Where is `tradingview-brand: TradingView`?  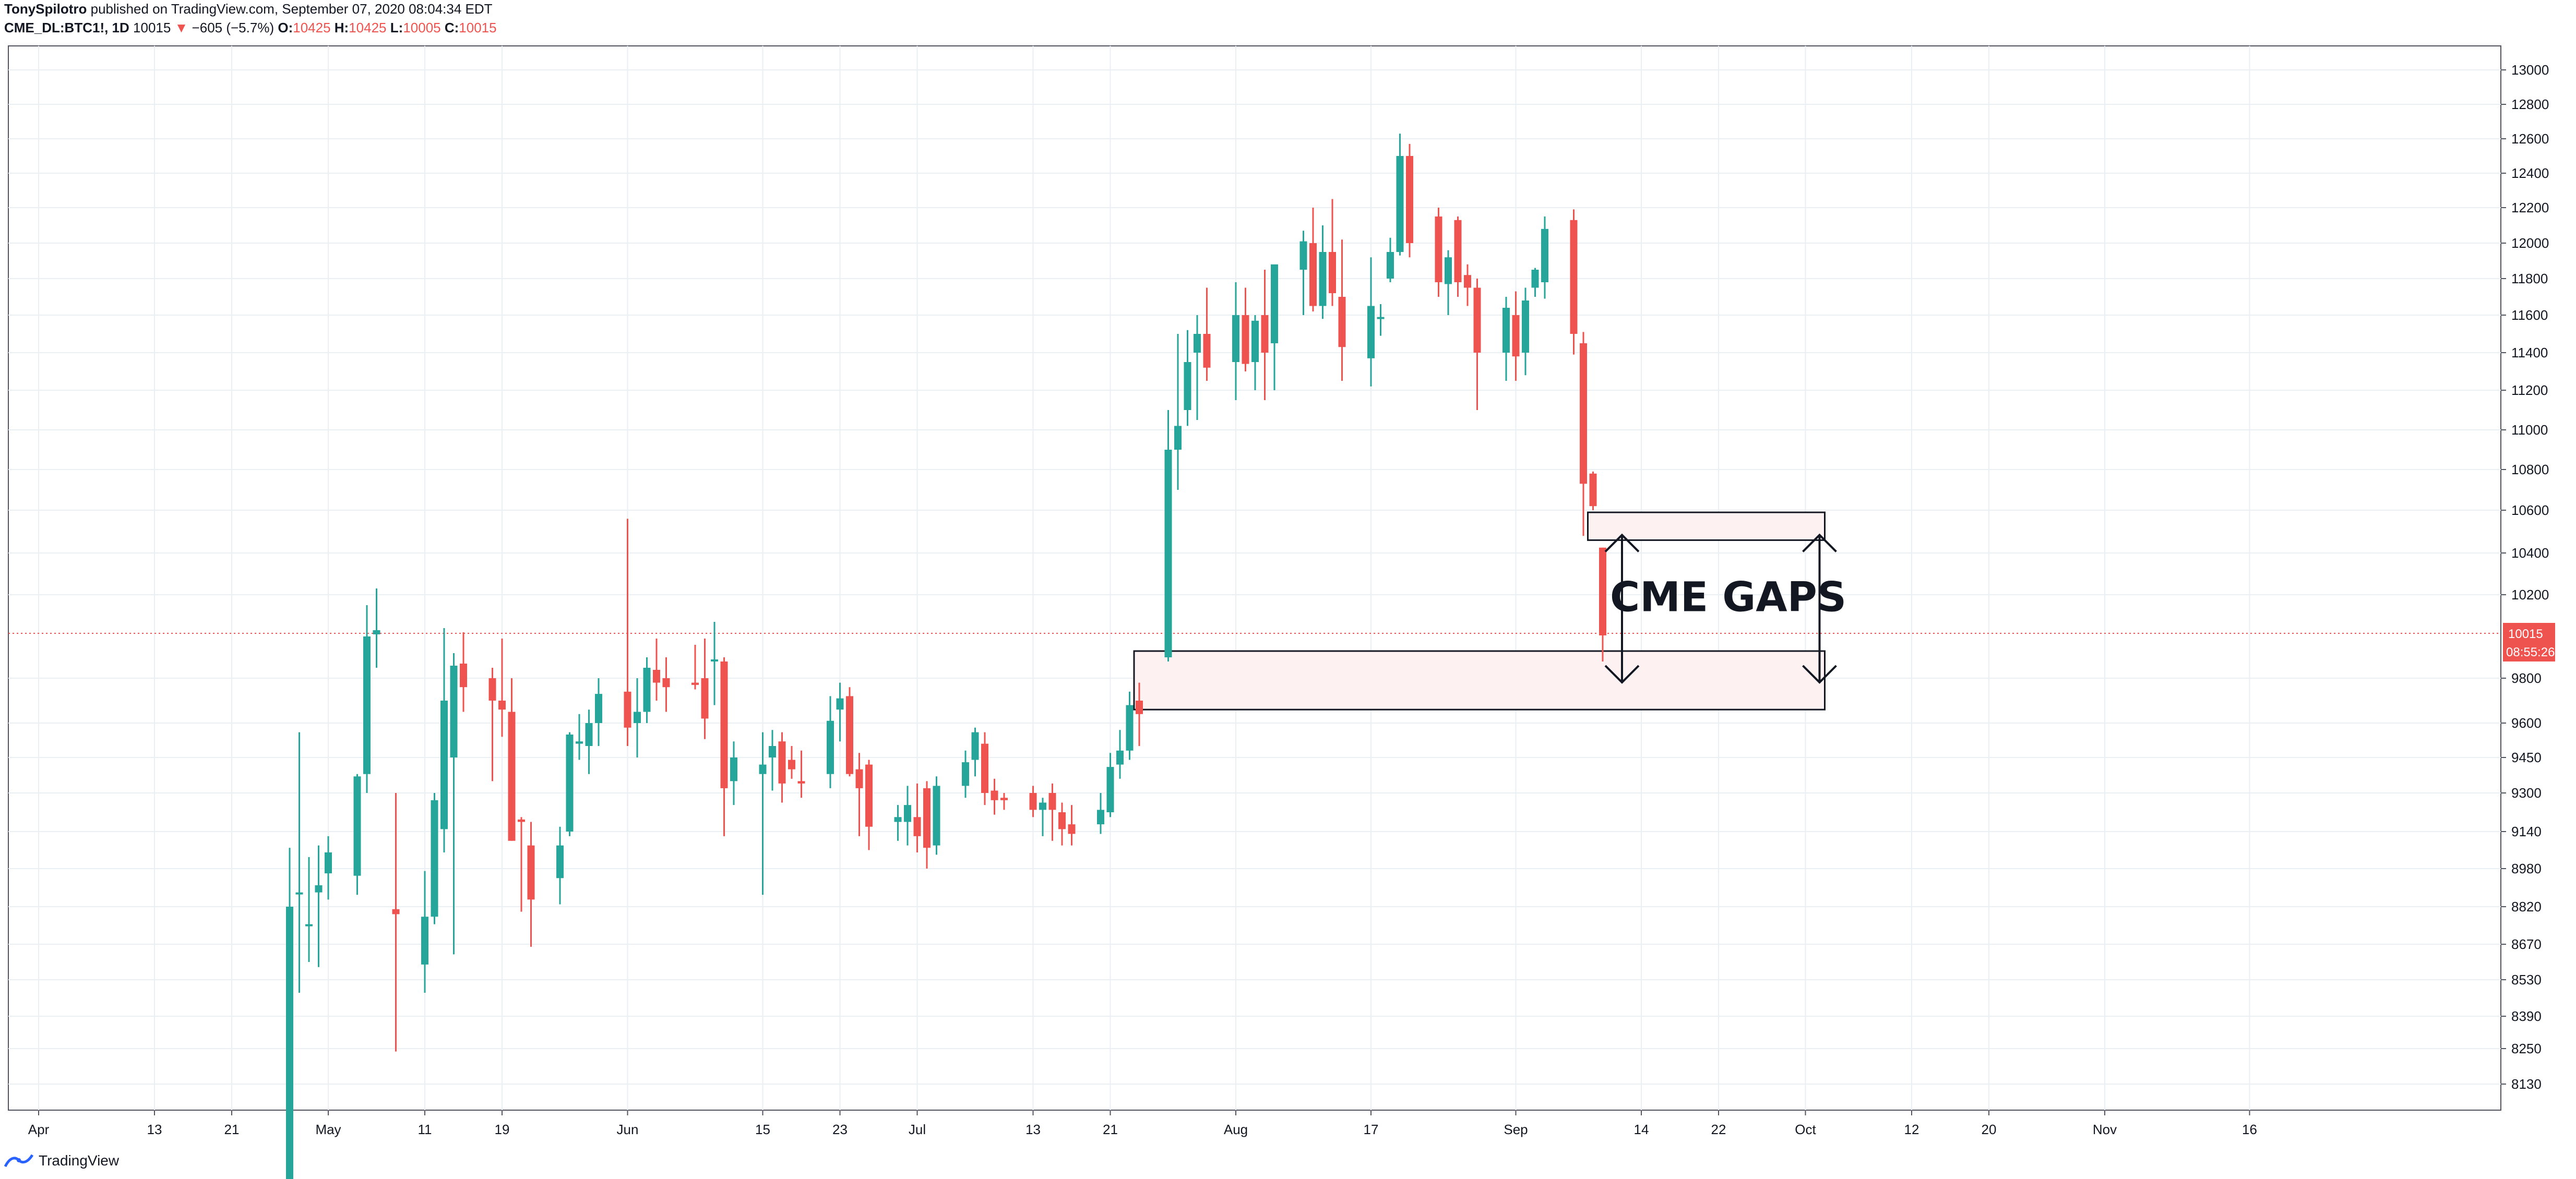
tradingview-brand: TradingView is located at coordinates (79, 1161).